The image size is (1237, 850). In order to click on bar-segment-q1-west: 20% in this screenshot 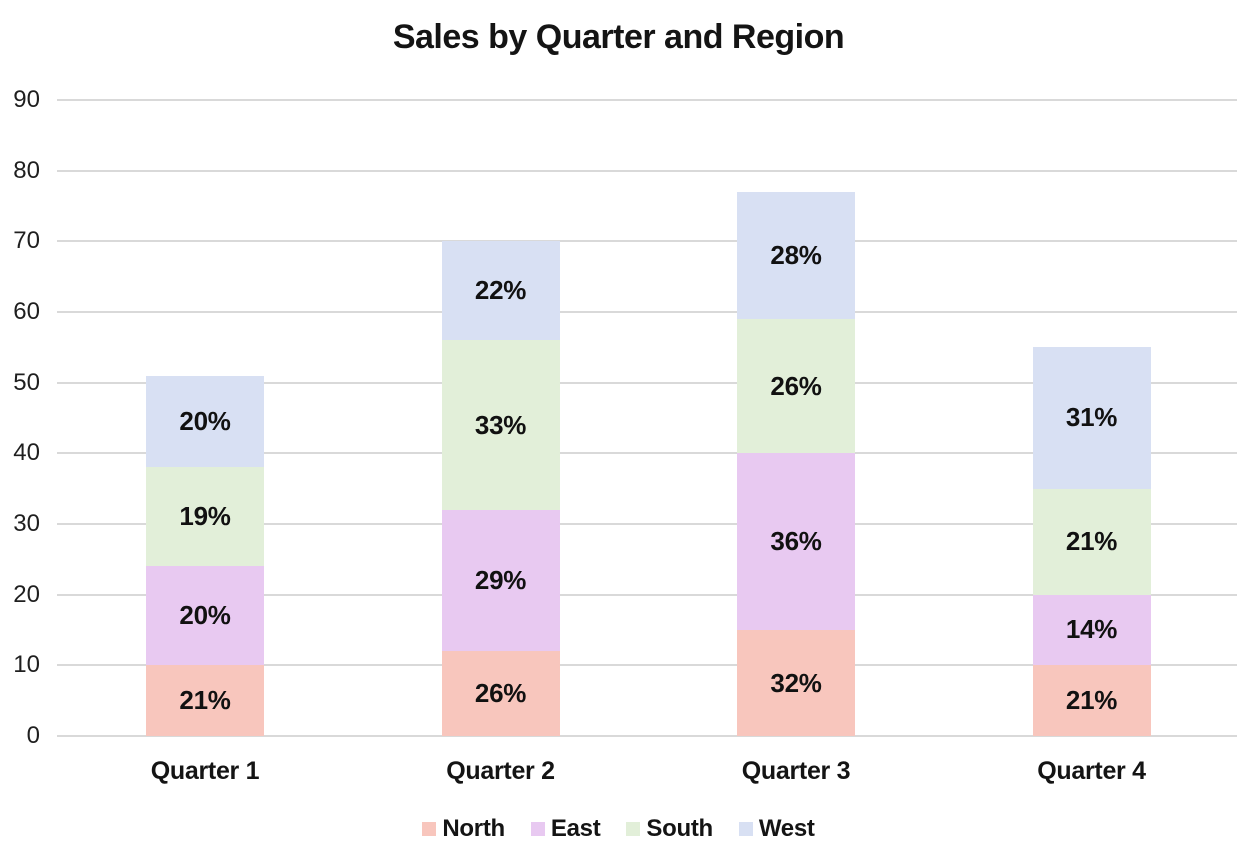, I will do `click(205, 421)`.